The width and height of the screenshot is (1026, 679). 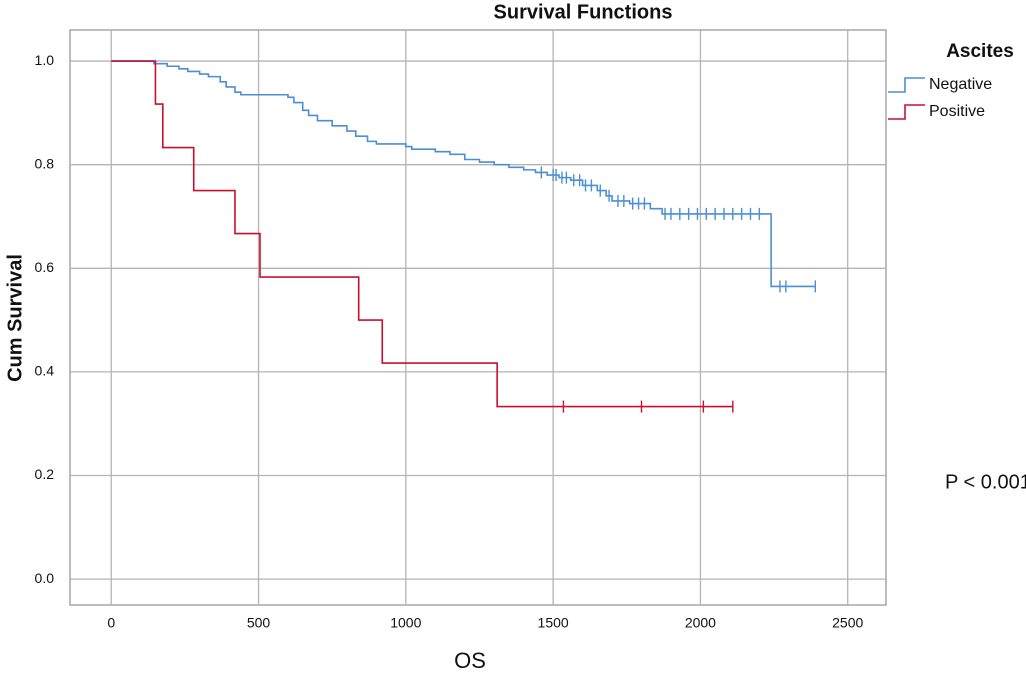 I want to click on y-tick-label: 0.0, so click(x=45, y=578).